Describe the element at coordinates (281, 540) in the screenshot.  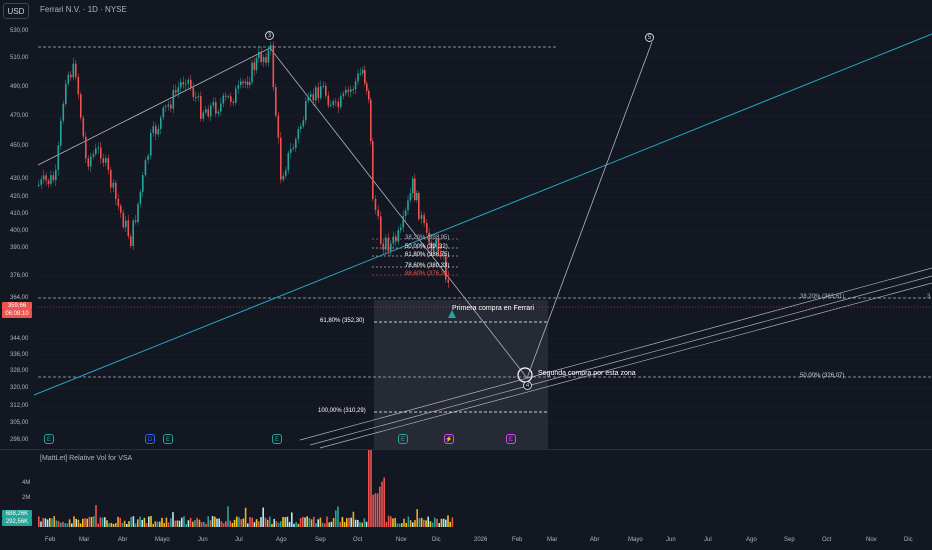
I see `time-axis-label: Ago` at that location.